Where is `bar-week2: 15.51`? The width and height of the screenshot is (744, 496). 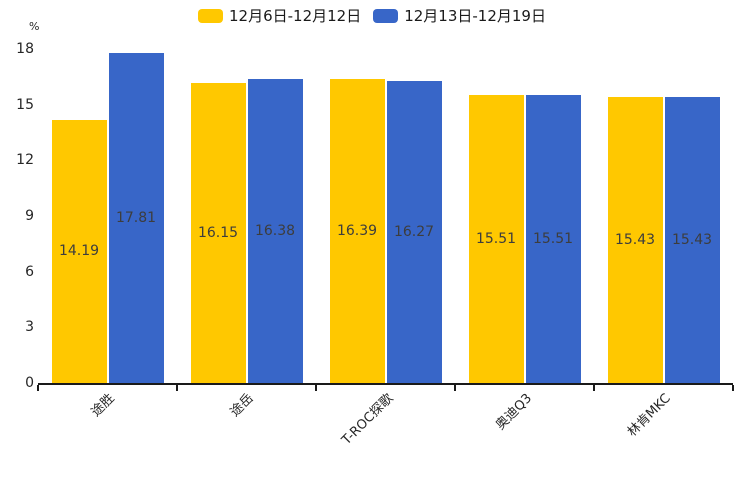 bar-week2: 15.51 is located at coordinates (553, 239).